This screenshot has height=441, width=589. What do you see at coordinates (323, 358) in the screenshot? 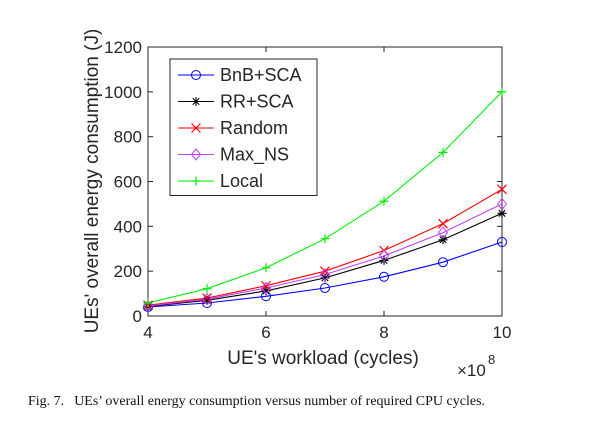
I see `x-axis-label: UE's workload (cycles)` at bounding box center [323, 358].